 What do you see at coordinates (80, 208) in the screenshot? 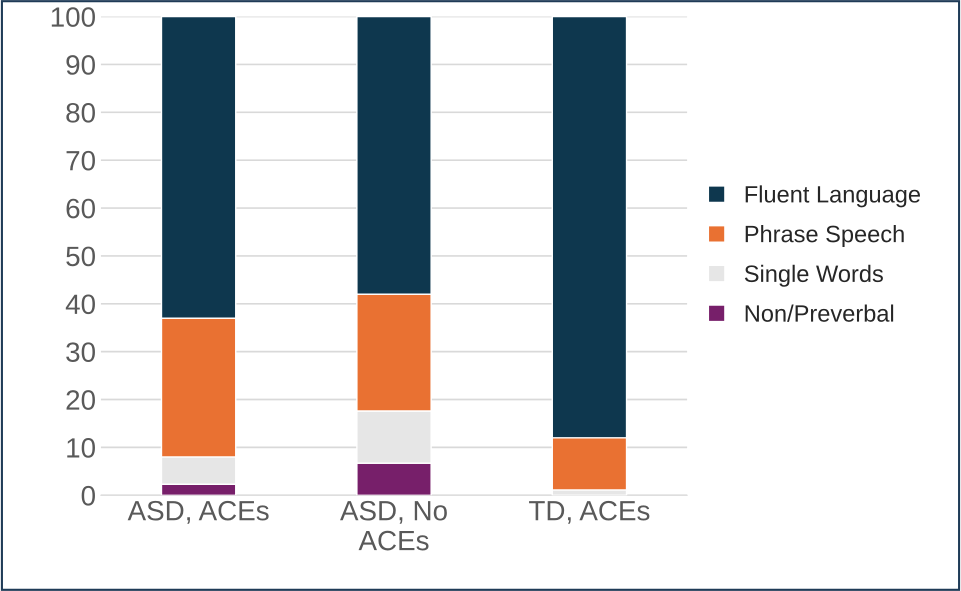
I see `y-tick-label: 60` at bounding box center [80, 208].